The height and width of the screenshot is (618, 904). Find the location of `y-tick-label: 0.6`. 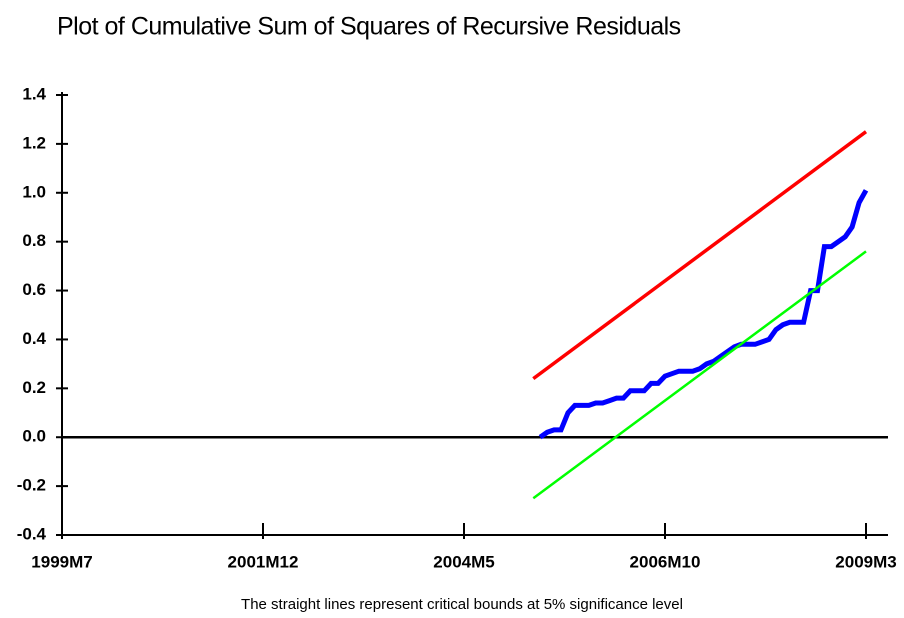

y-tick-label: 0.6 is located at coordinates (34, 289).